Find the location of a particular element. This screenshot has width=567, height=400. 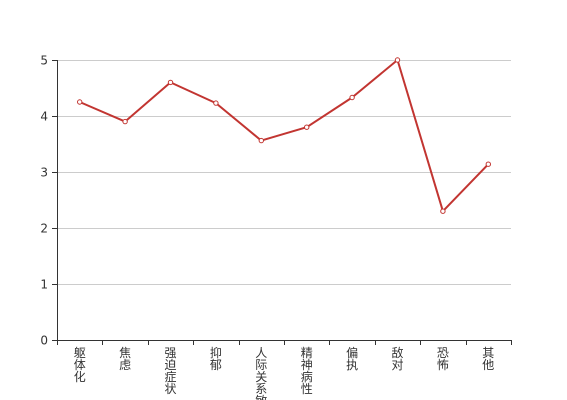

data-point-精神病性 is located at coordinates (307, 127).